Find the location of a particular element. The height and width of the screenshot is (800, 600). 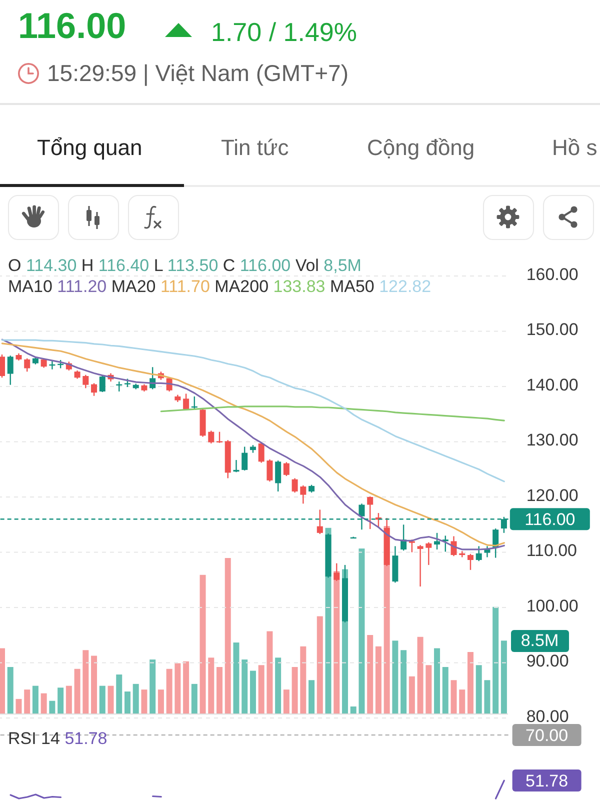

y-tick-label: 90.00 is located at coordinates (547, 661).